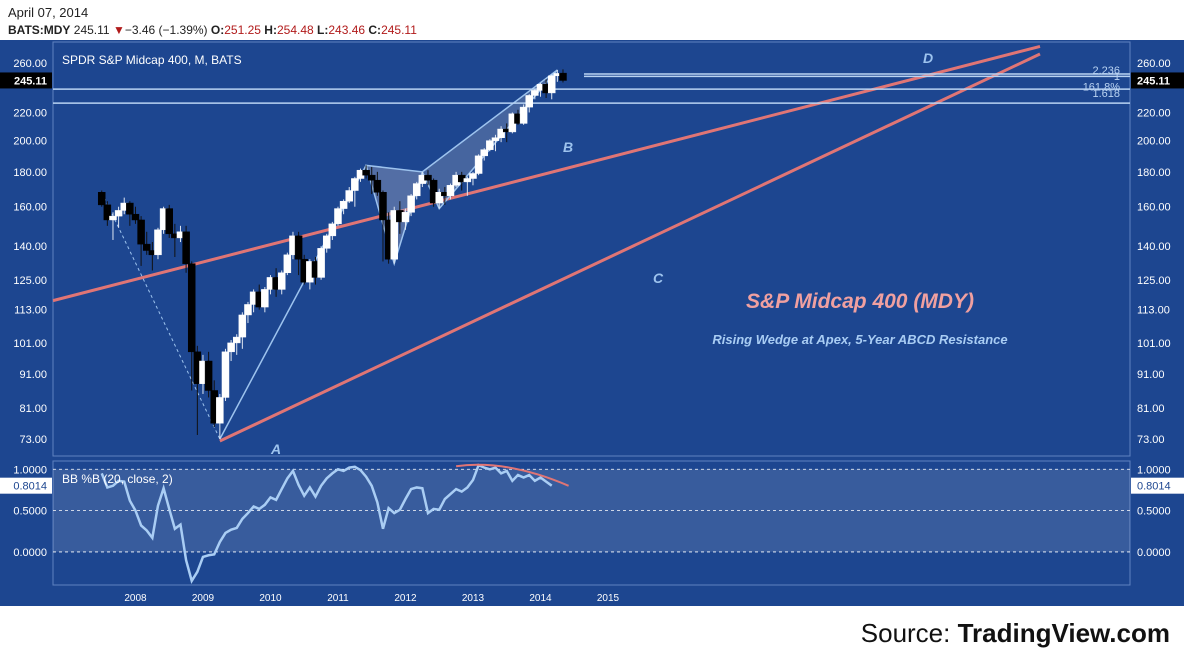 The width and height of the screenshot is (1184, 661). What do you see at coordinates (1154, 247) in the screenshot?
I see `y-tick-right: 140.00` at bounding box center [1154, 247].